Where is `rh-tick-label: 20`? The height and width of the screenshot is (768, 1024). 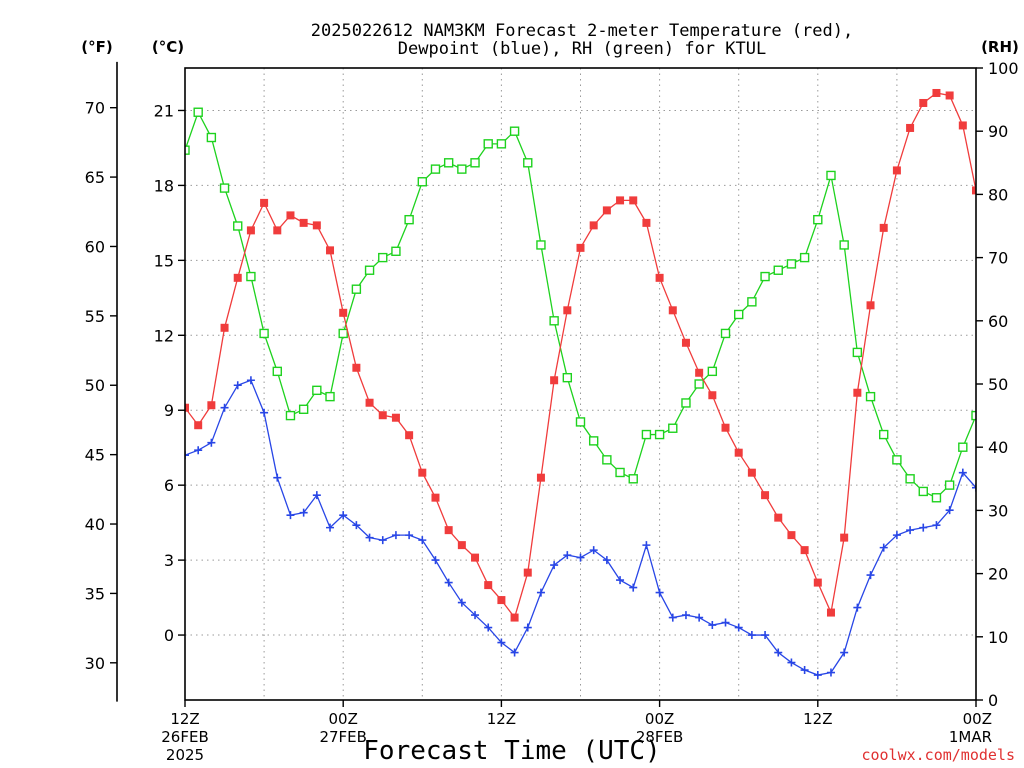
rh-tick-label: 20 is located at coordinates (998, 574).